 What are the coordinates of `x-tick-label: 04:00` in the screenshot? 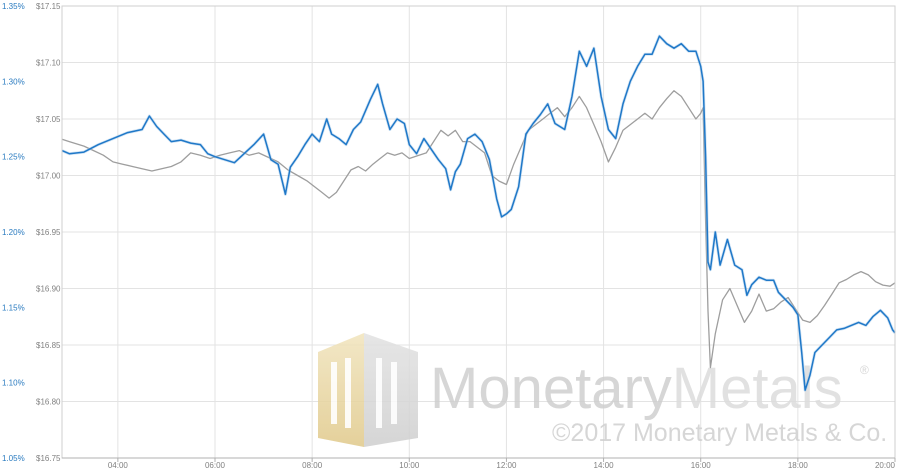 It's located at (118, 465).